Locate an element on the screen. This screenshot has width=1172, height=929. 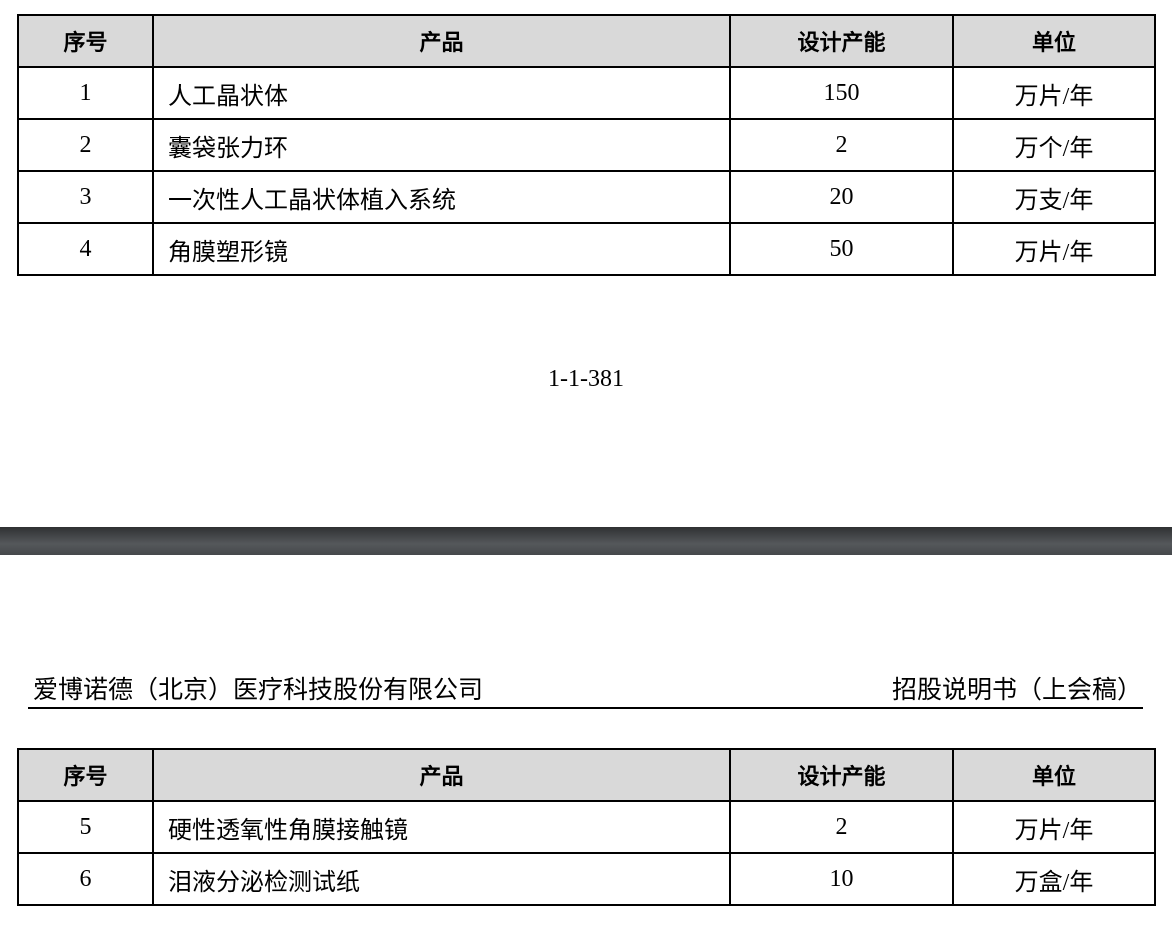
table-row: 4 角膜塑形镜 50 万片/年 is located at coordinates (586, 249).